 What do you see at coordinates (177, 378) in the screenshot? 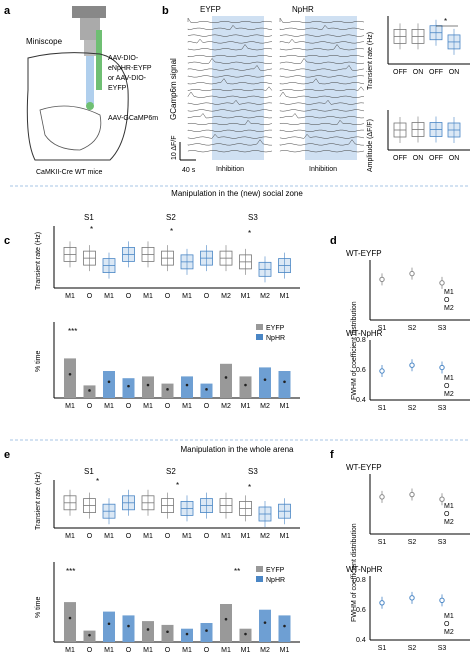
I see `c-time-bars` at bounding box center [177, 378].